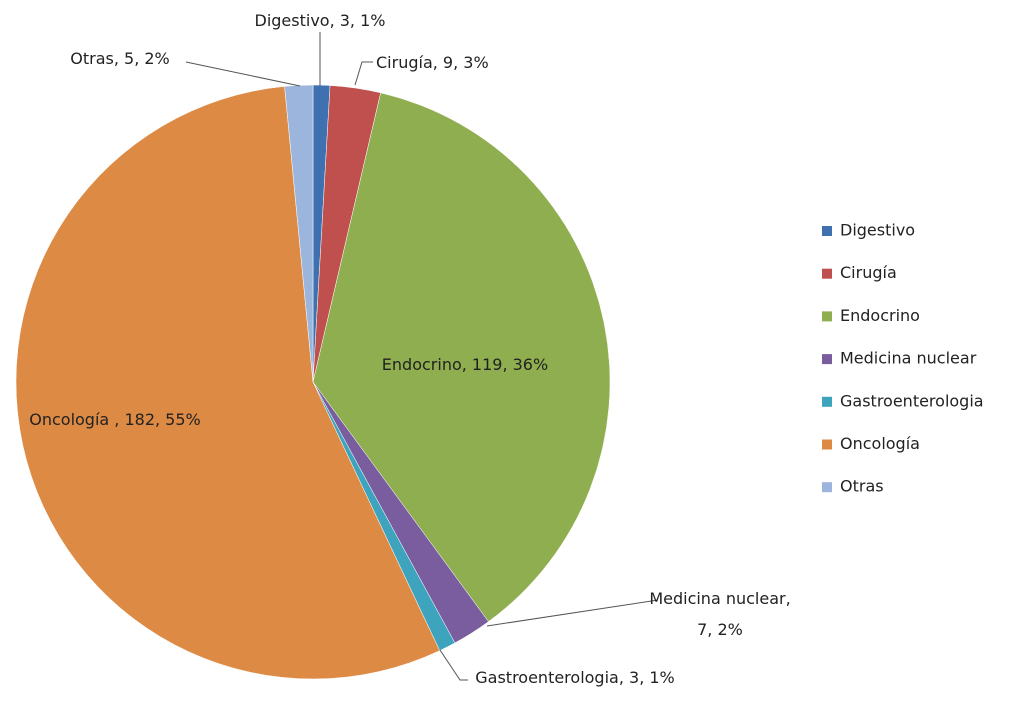  What do you see at coordinates (912, 400) in the screenshot?
I see `legend-label: Gastroenterologia` at bounding box center [912, 400].